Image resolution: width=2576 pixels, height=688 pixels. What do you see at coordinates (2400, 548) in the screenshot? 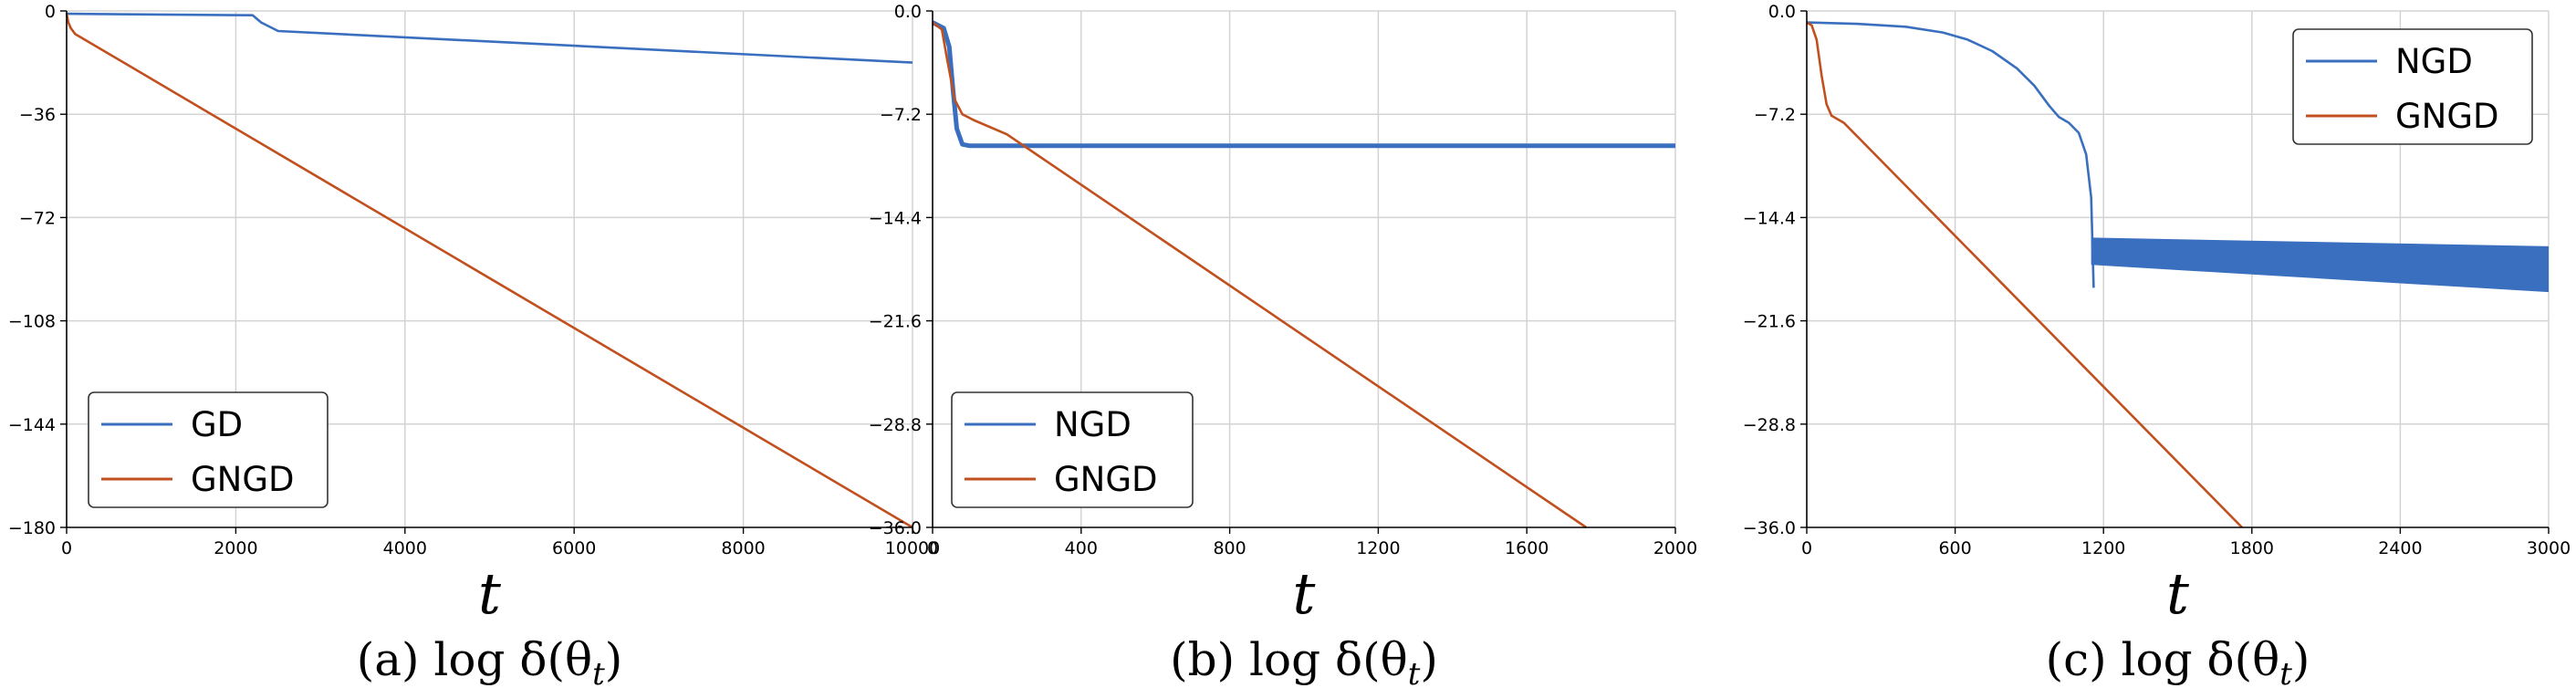
I see `x-tick-label: 2400` at bounding box center [2400, 548].